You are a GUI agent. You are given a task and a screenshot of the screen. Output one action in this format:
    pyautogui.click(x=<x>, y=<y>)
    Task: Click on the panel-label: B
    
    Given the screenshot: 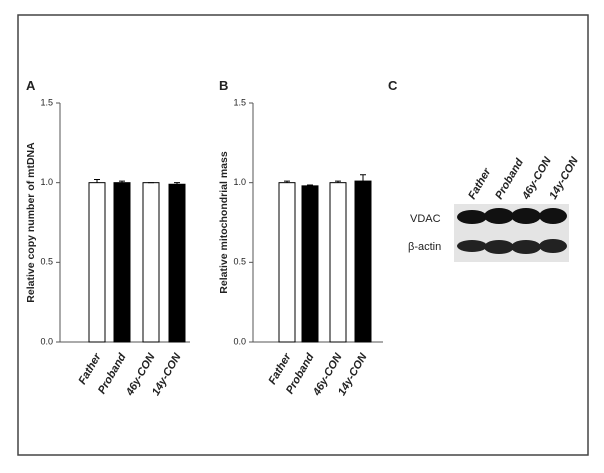 What is the action you would take?
    pyautogui.click(x=223, y=85)
    